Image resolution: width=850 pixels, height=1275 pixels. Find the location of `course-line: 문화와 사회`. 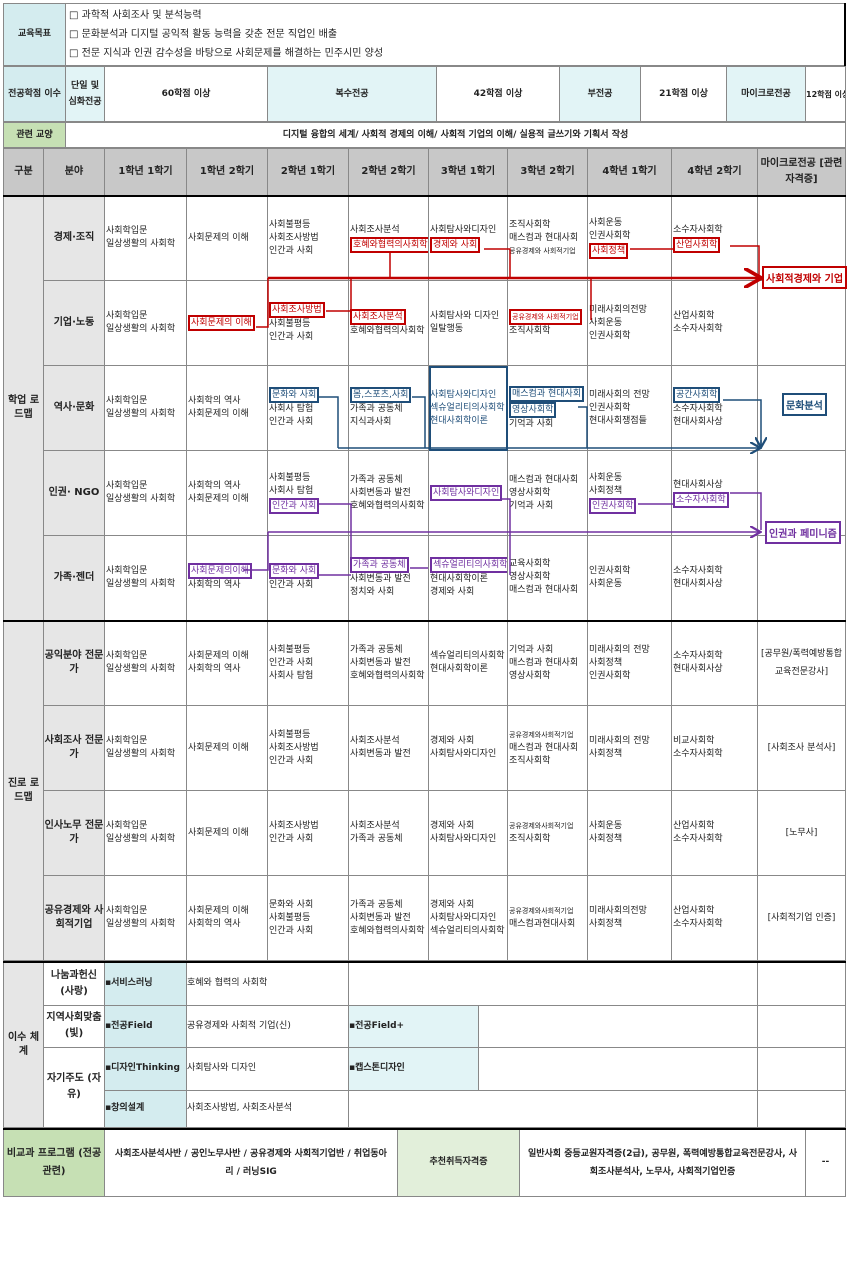

course-line: 문화와 사회 is located at coordinates (308, 395).